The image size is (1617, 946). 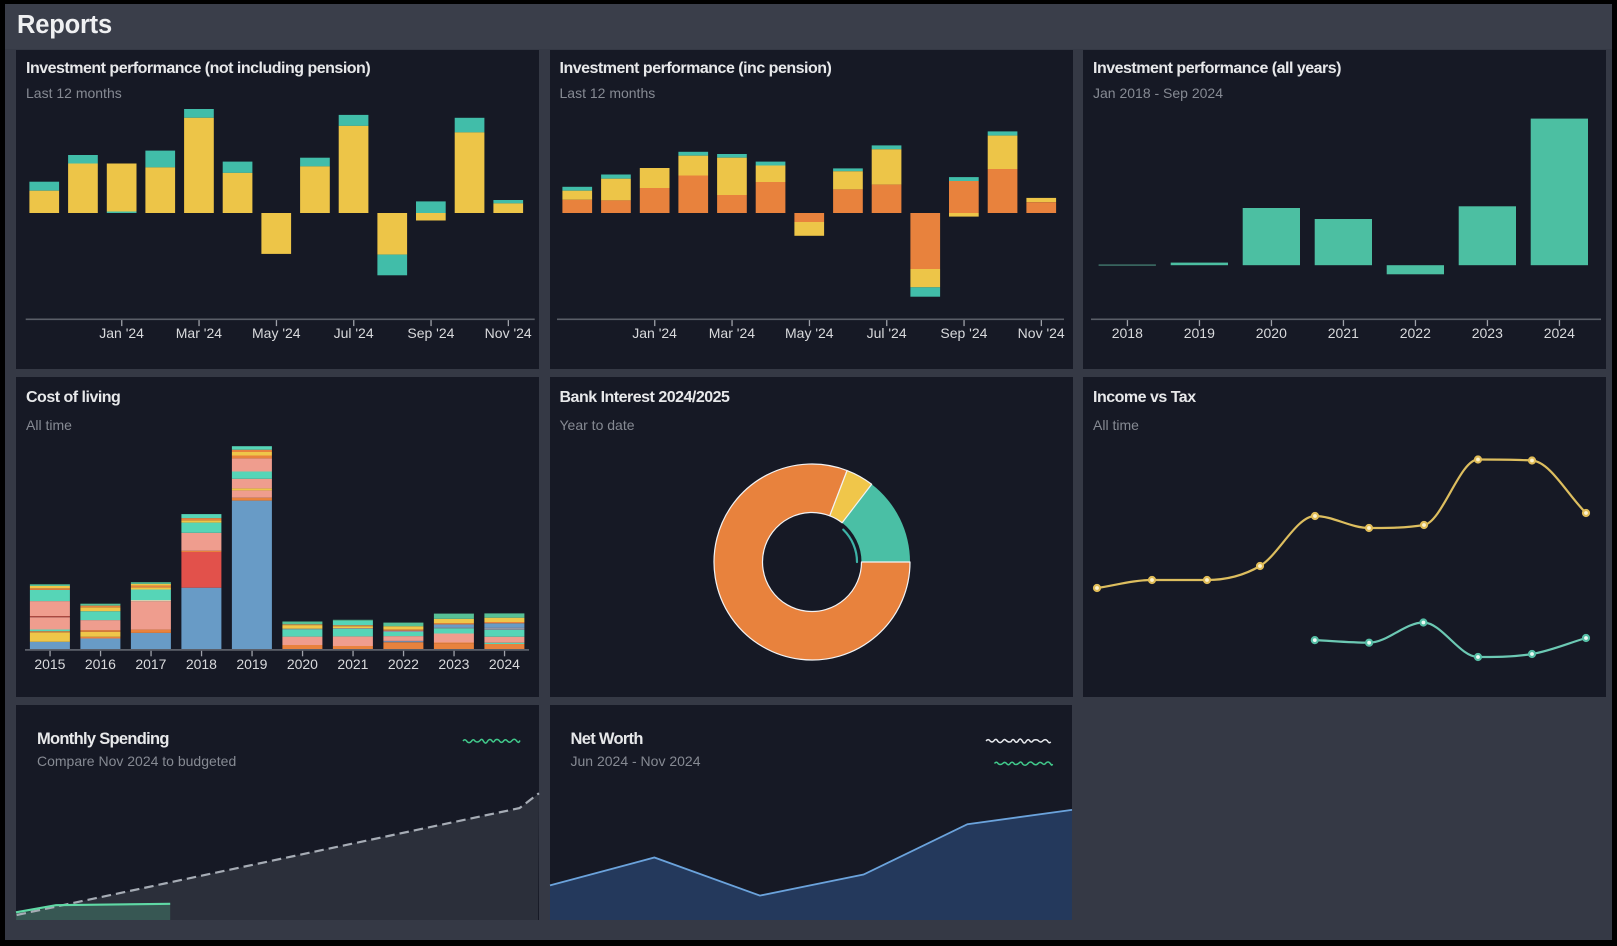 I want to click on svg-text: 2017, so click(x=150, y=664).